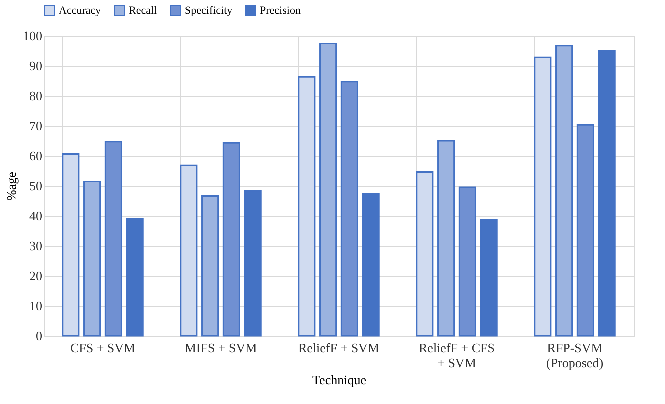 Image resolution: width=665 pixels, height=404 pixels. I want to click on y-tick-label: 30, so click(36, 246).